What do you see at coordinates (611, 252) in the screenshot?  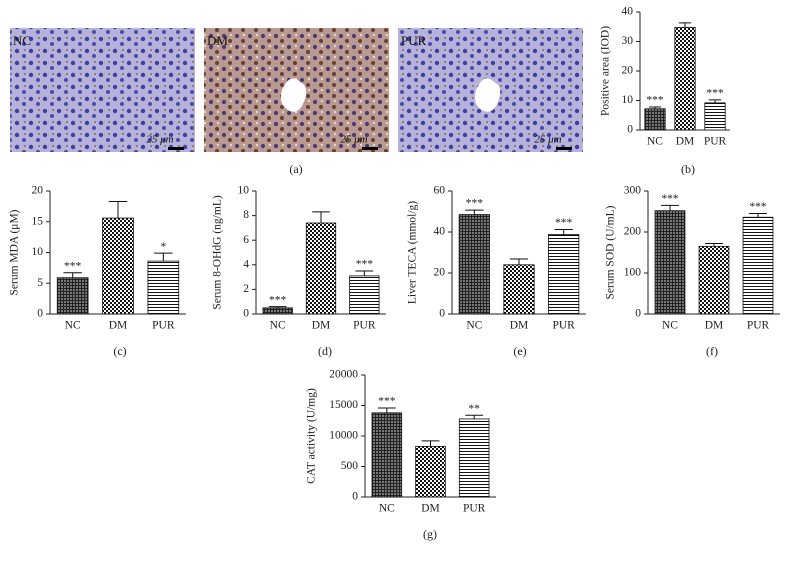 I see `y-axis-label: Serum SOD (U/mL)` at bounding box center [611, 252].